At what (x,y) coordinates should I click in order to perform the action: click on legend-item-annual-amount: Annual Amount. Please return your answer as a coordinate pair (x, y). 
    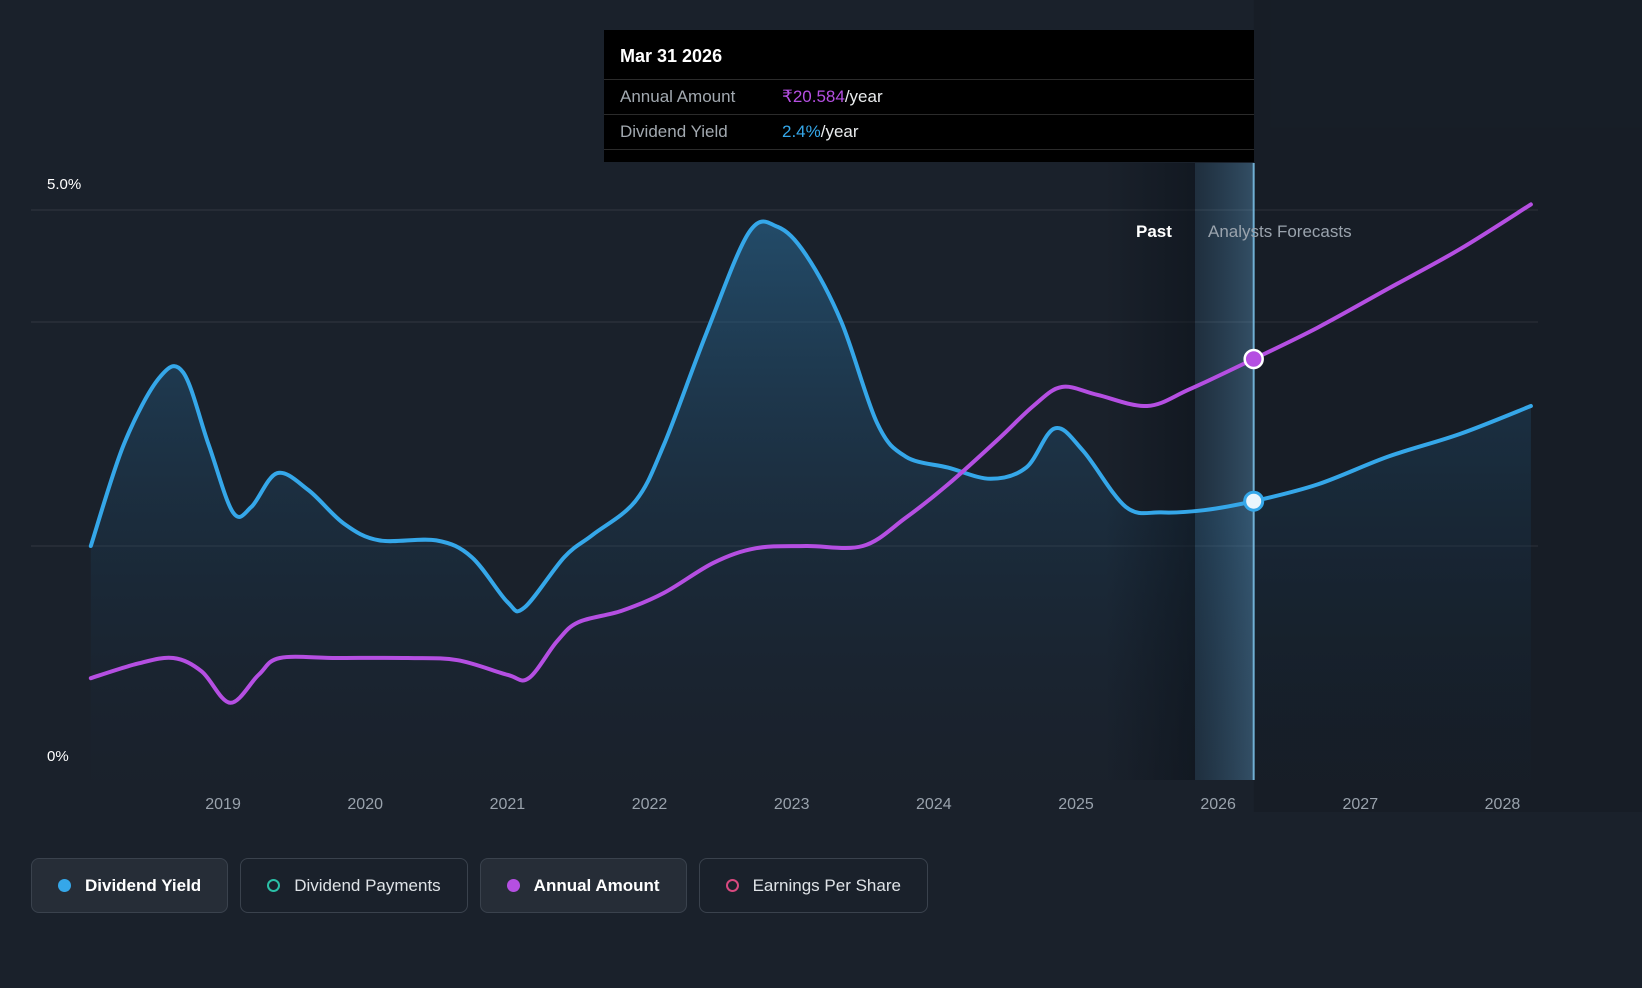
    Looking at the image, I should click on (583, 885).